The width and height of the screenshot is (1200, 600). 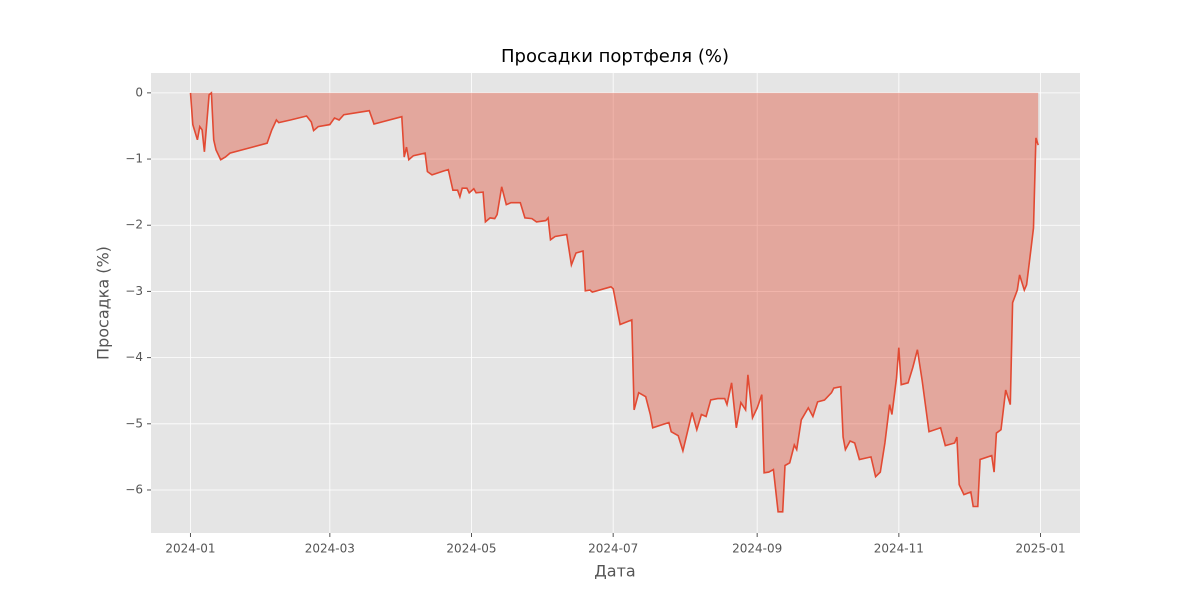 What do you see at coordinates (134, 489) in the screenshot?
I see `y-tick-label: −6` at bounding box center [134, 489].